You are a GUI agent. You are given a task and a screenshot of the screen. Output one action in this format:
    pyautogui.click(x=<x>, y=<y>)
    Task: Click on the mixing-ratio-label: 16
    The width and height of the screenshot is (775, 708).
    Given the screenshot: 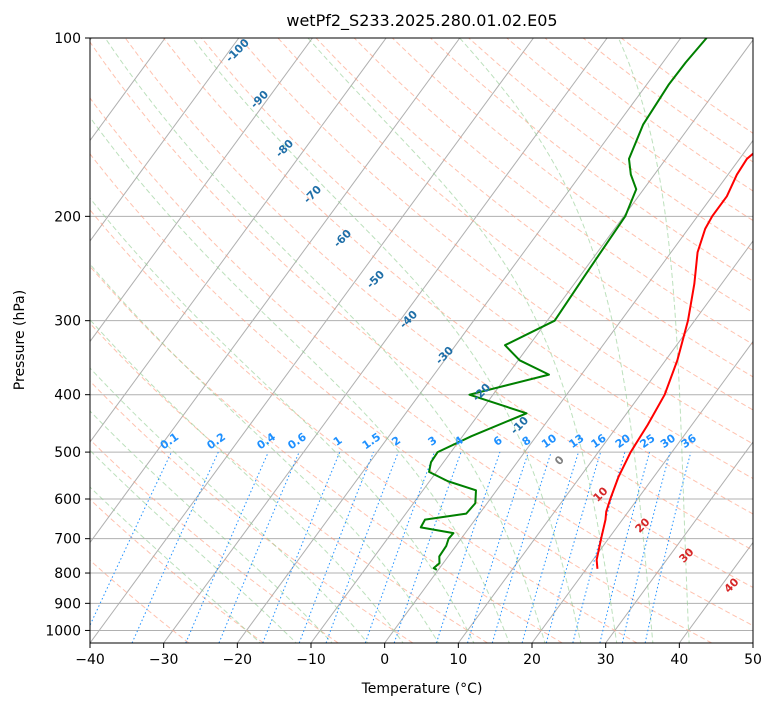 What is the action you would take?
    pyautogui.click(x=599, y=441)
    